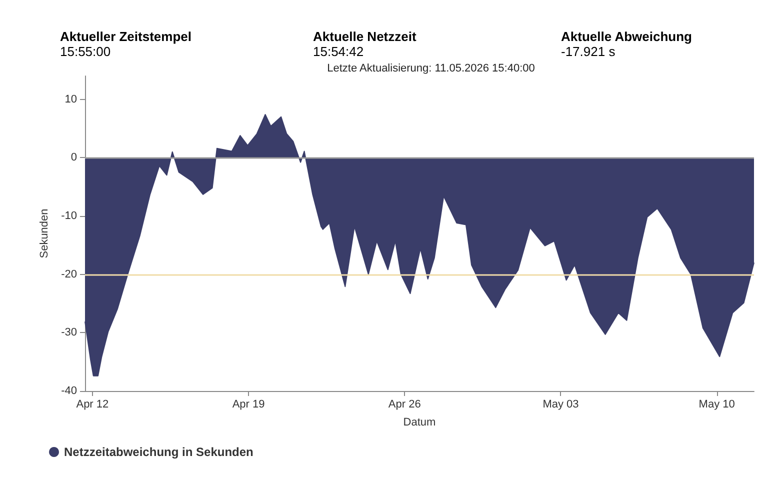  Describe the element at coordinates (419, 422) in the screenshot. I see `x-axis-title: Datum` at that location.